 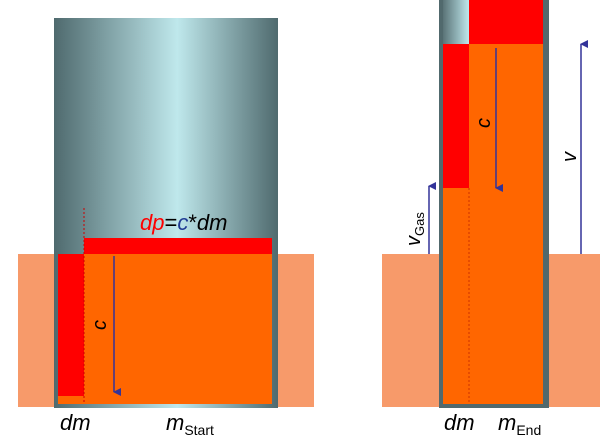 What do you see at coordinates (484, 123) in the screenshot?
I see `right-c-label: c` at bounding box center [484, 123].